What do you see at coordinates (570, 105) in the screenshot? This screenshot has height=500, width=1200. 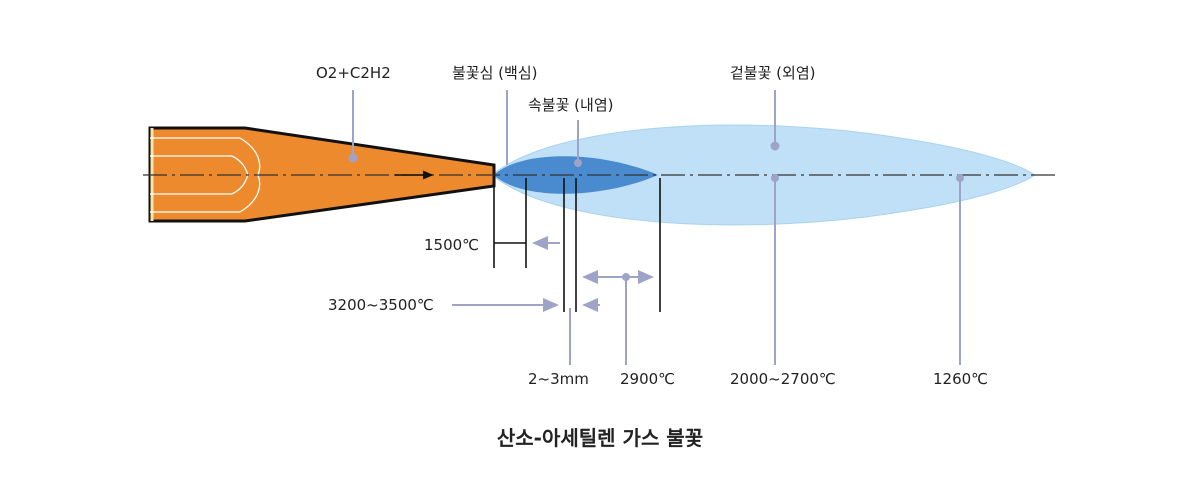 I see `label-inner-flame: 속불꽃 (내염)` at bounding box center [570, 105].